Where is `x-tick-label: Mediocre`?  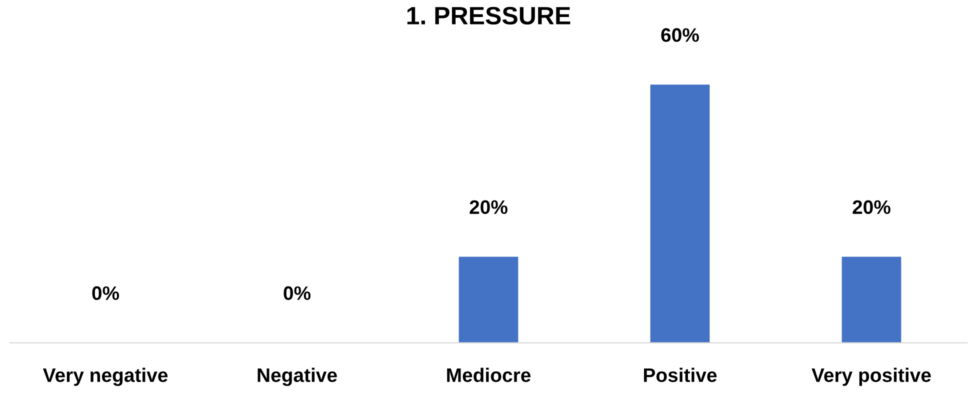 x-tick-label: Mediocre is located at coordinates (489, 375).